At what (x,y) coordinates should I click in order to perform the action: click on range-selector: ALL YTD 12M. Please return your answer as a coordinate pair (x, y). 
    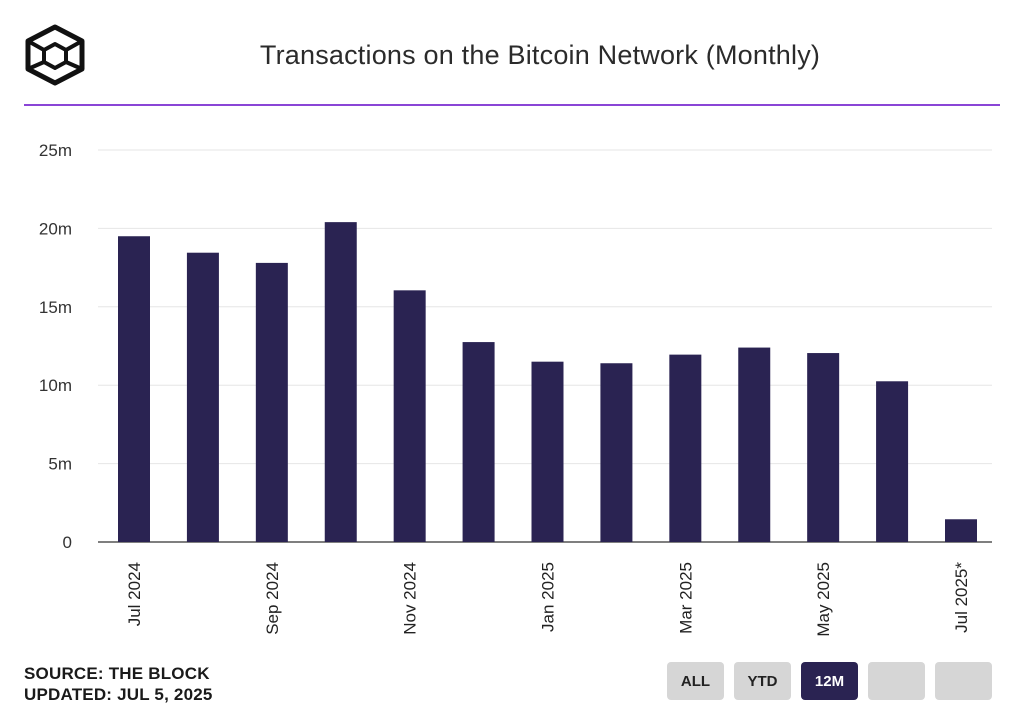
    Looking at the image, I should click on (829, 681).